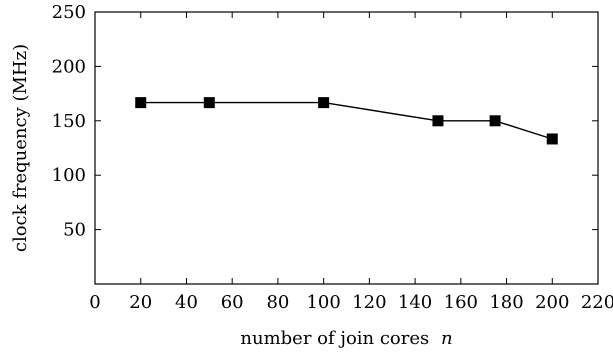  I want to click on y-tick-label: 200, so click(69, 66).